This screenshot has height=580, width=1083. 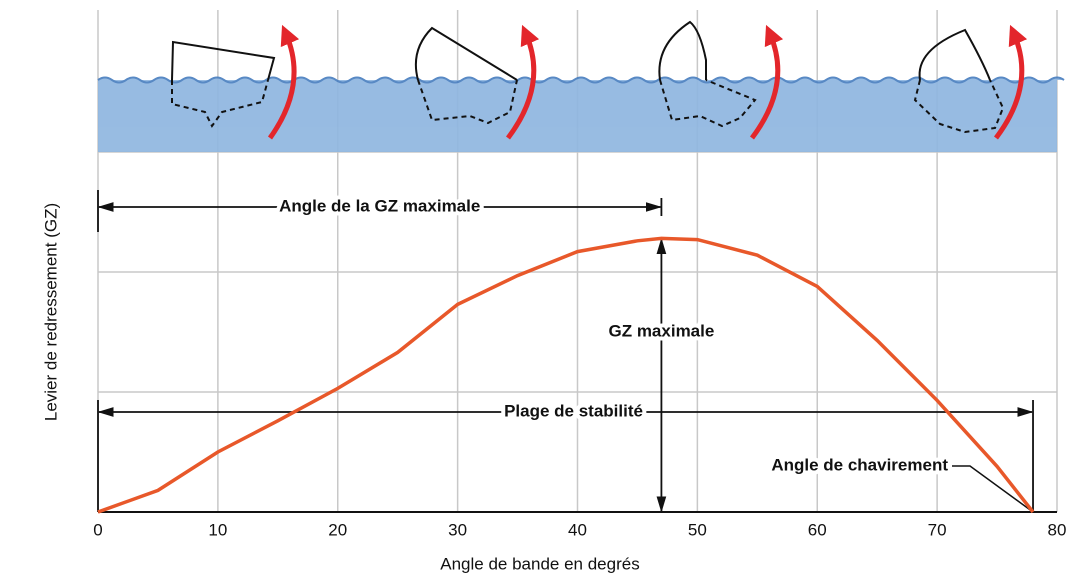 I want to click on x-tick-label: 0, so click(x=97, y=529).